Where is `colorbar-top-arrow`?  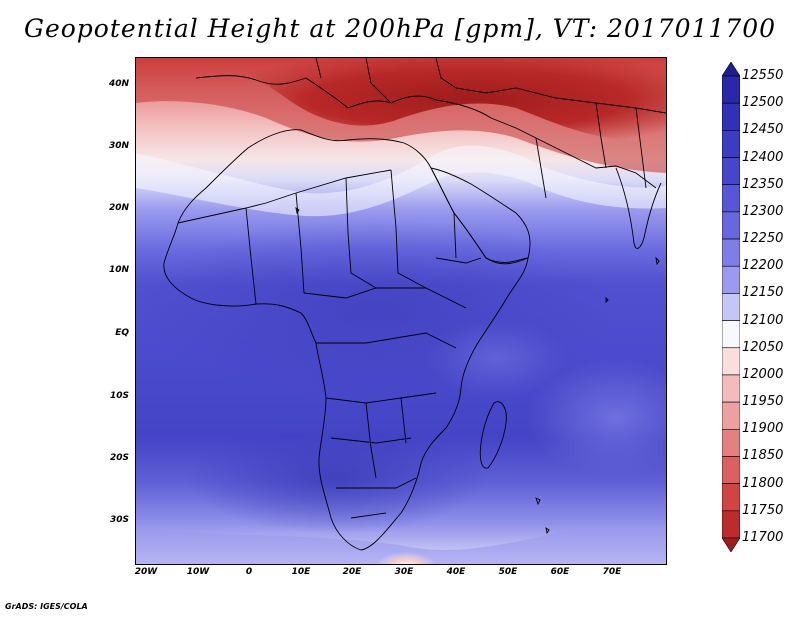 colorbar-top-arrow is located at coordinates (731, 69).